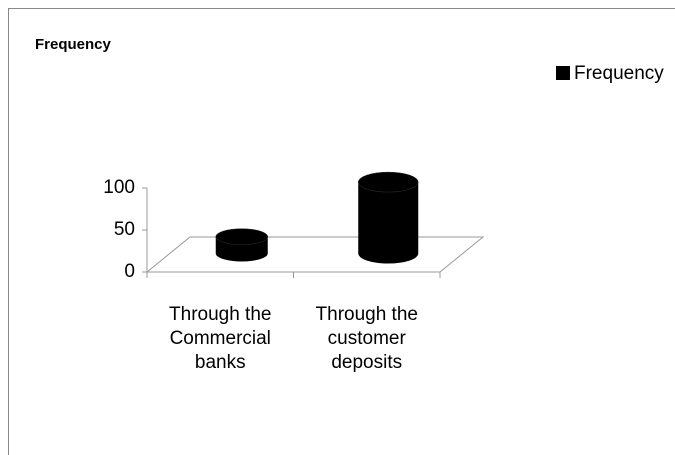 This screenshot has width=675, height=455. What do you see at coordinates (315, 254) in the screenshot?
I see `floor` at bounding box center [315, 254].